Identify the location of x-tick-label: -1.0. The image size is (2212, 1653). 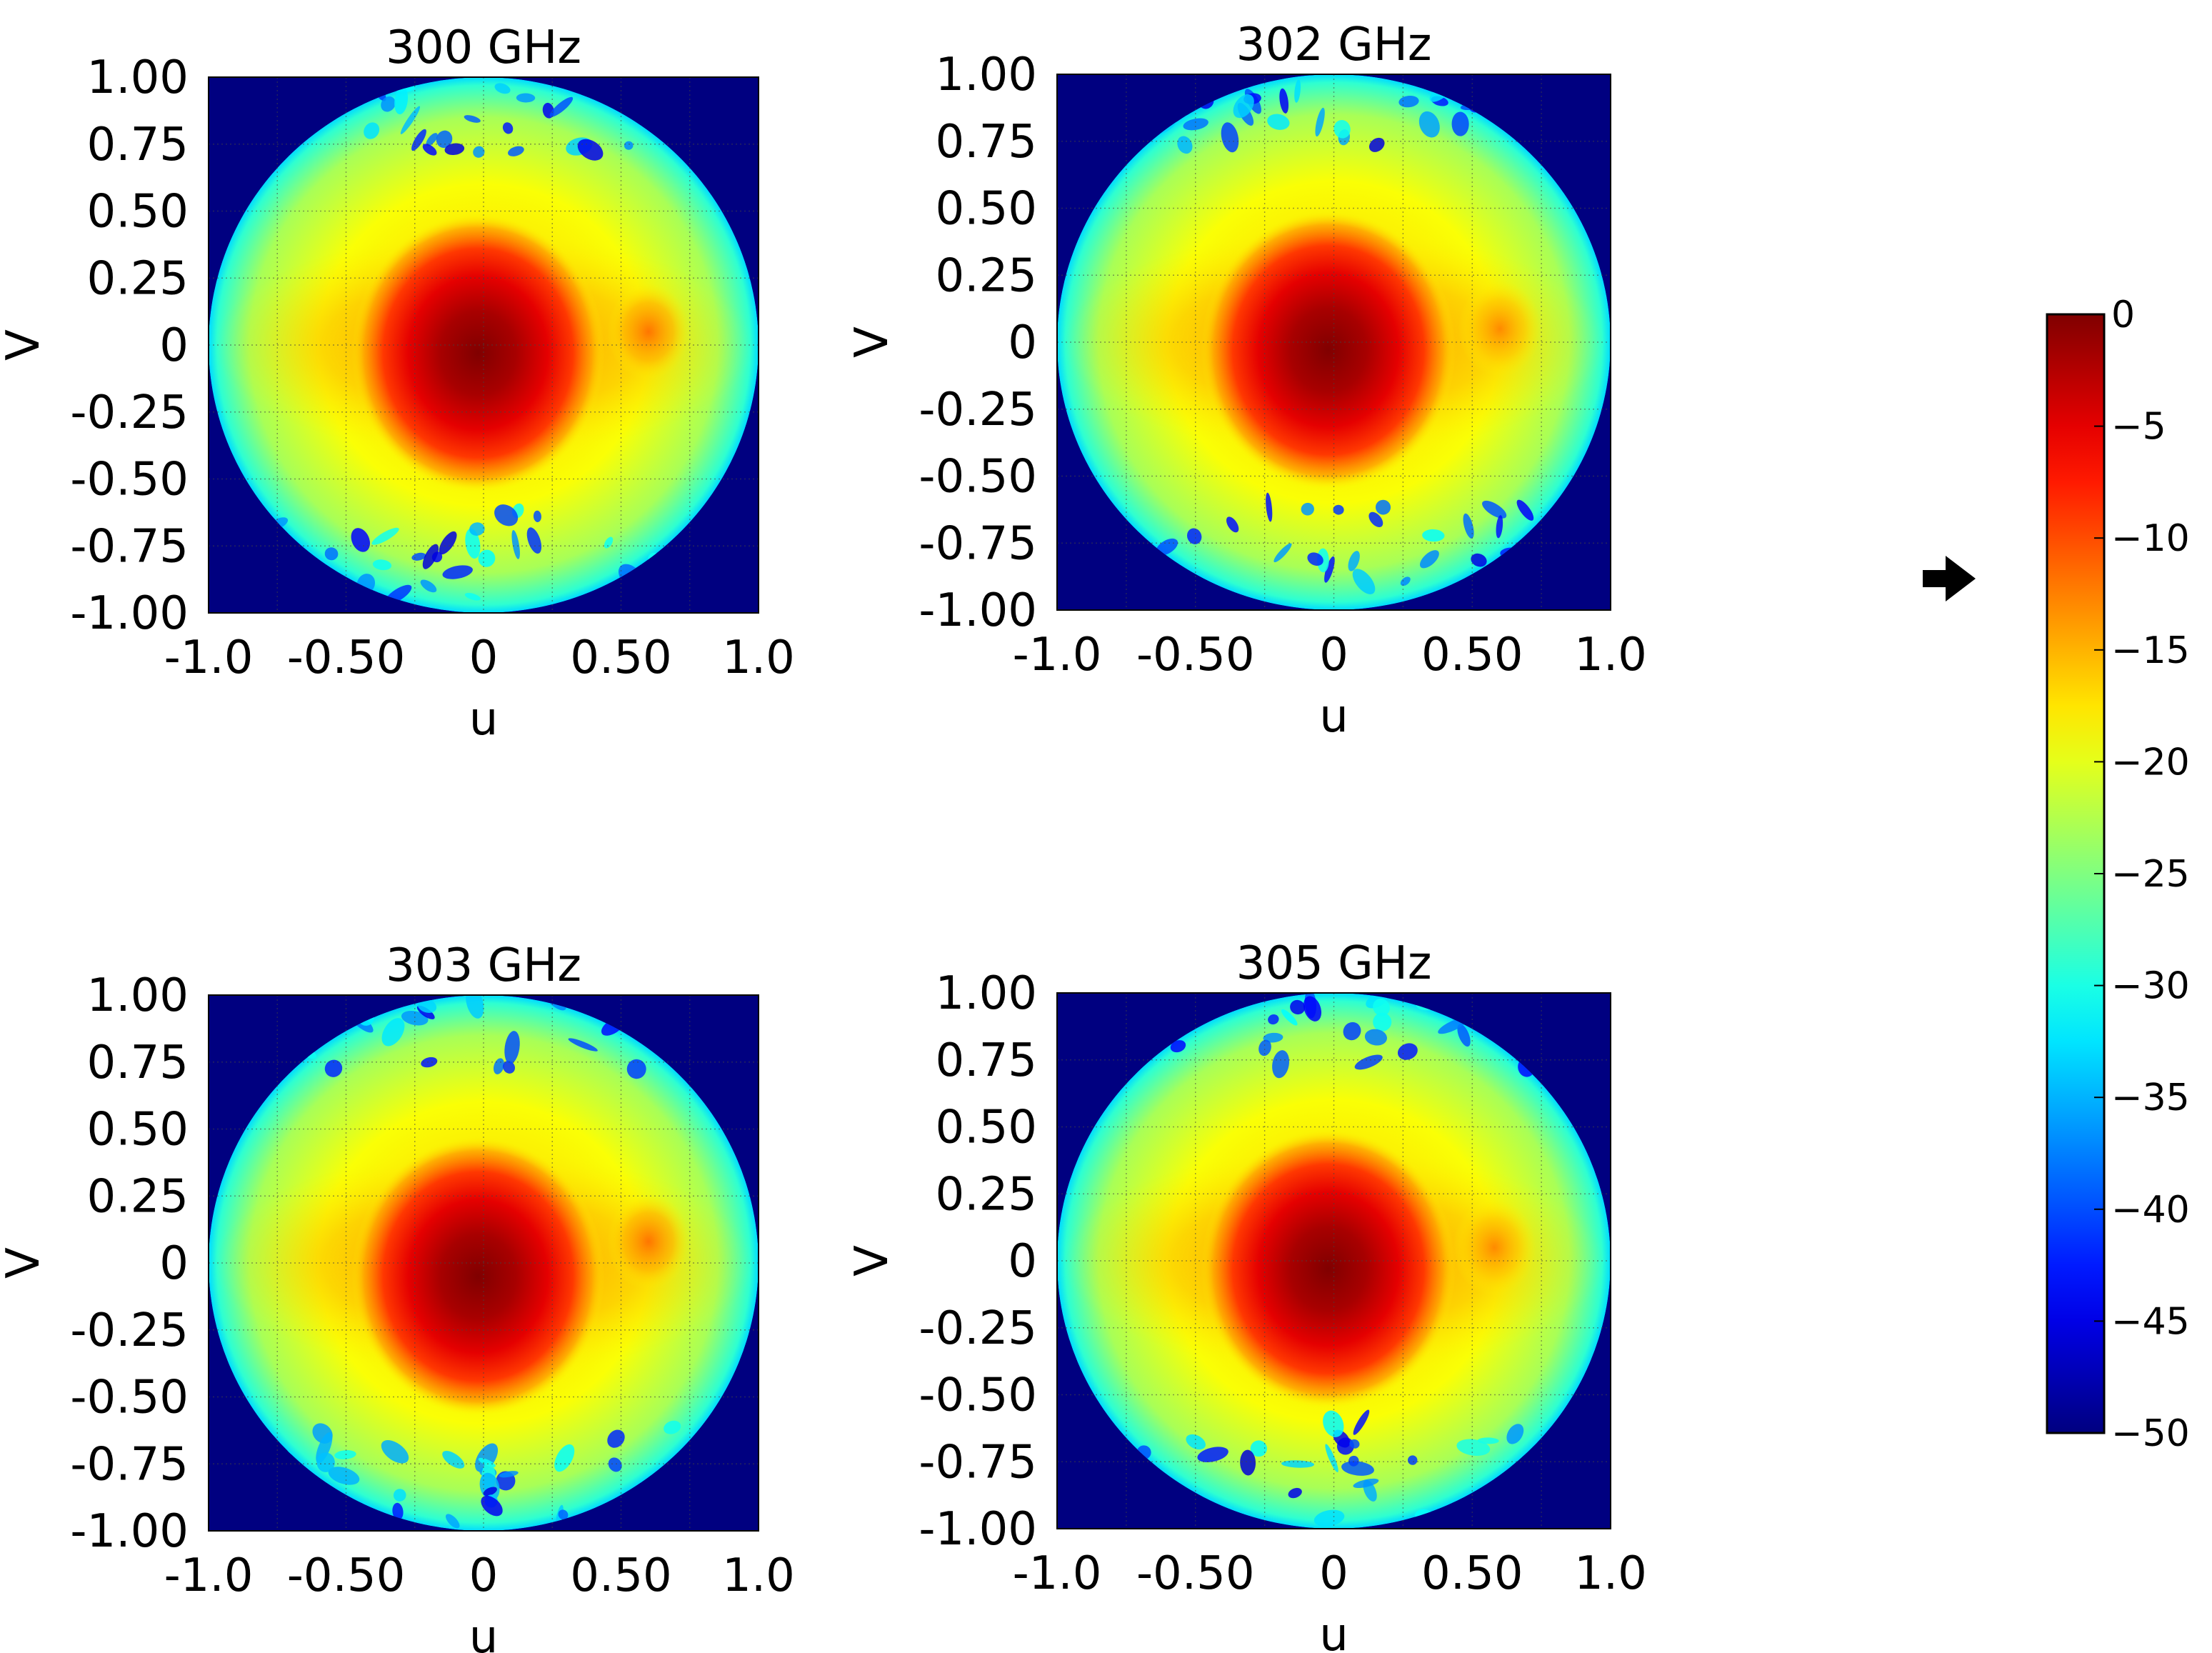
(1057, 1573).